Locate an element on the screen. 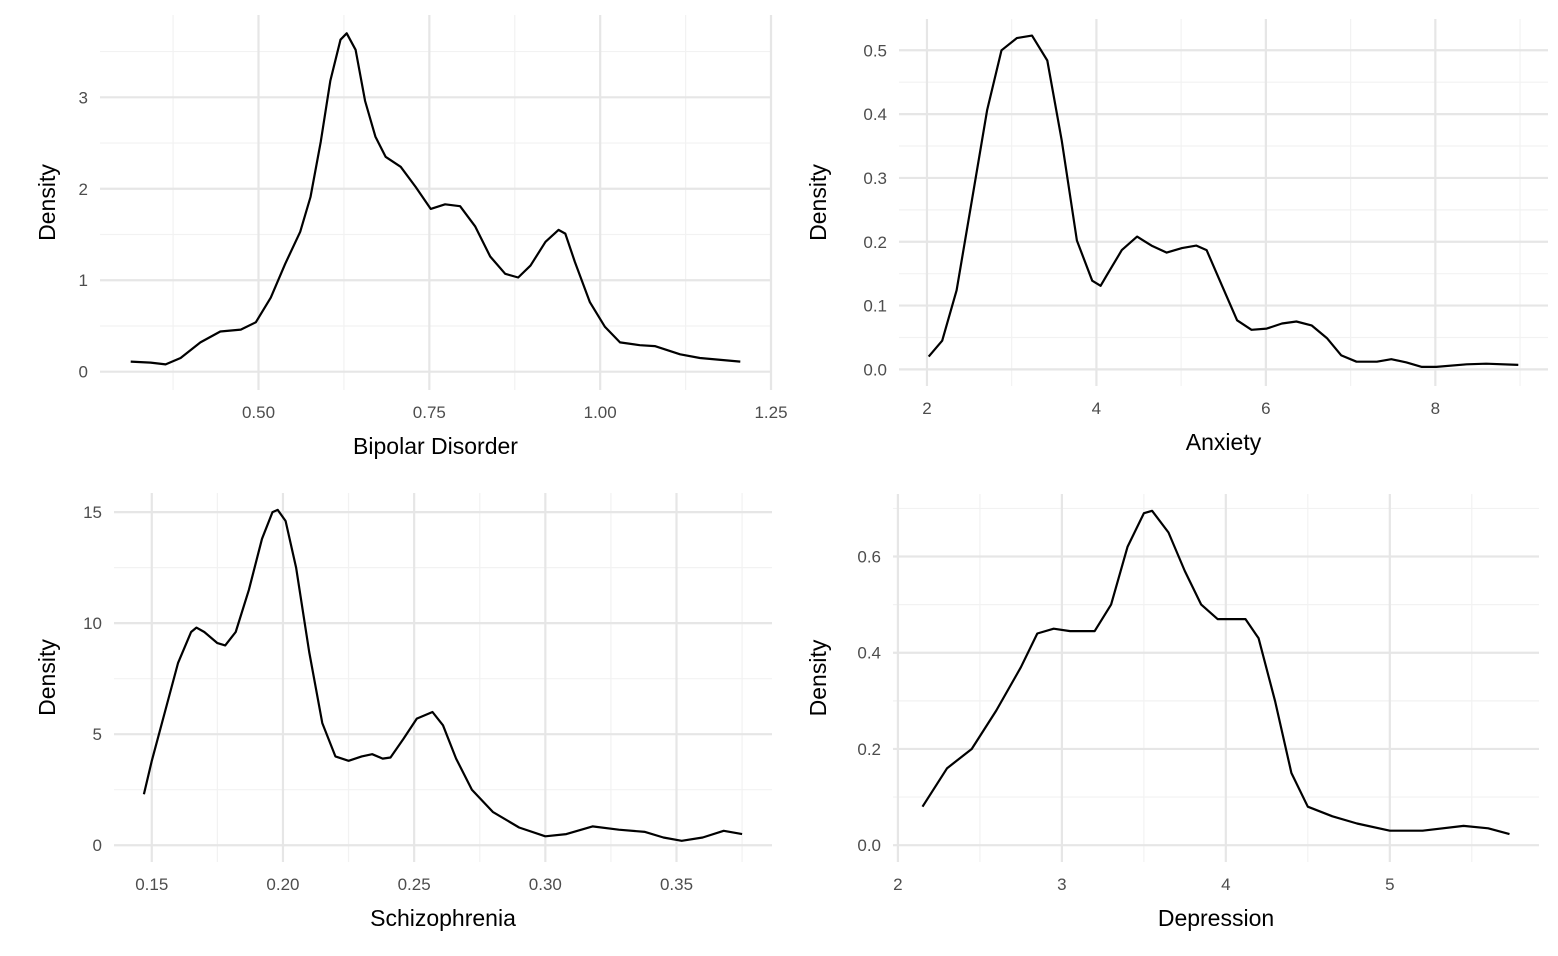 The height and width of the screenshot is (956, 1558). y-tick-label: 2 is located at coordinates (83, 189).